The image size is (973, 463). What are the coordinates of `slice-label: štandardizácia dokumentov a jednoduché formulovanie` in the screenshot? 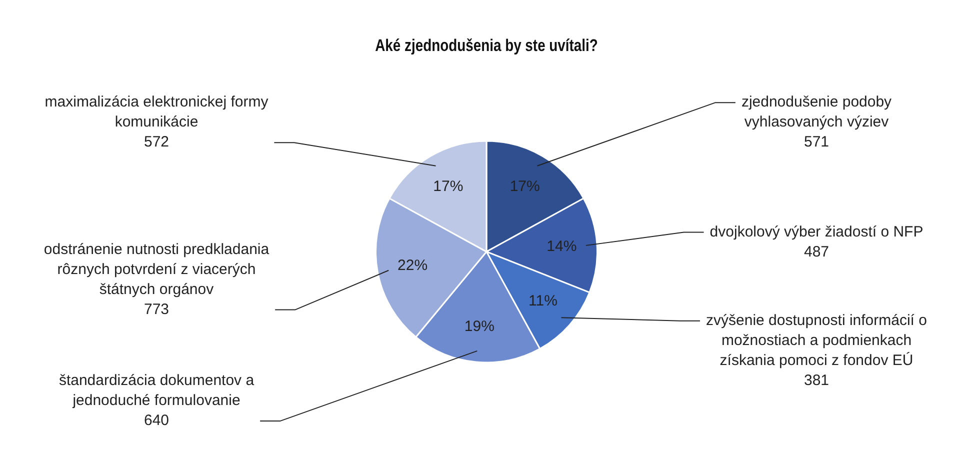 It's located at (156, 391).